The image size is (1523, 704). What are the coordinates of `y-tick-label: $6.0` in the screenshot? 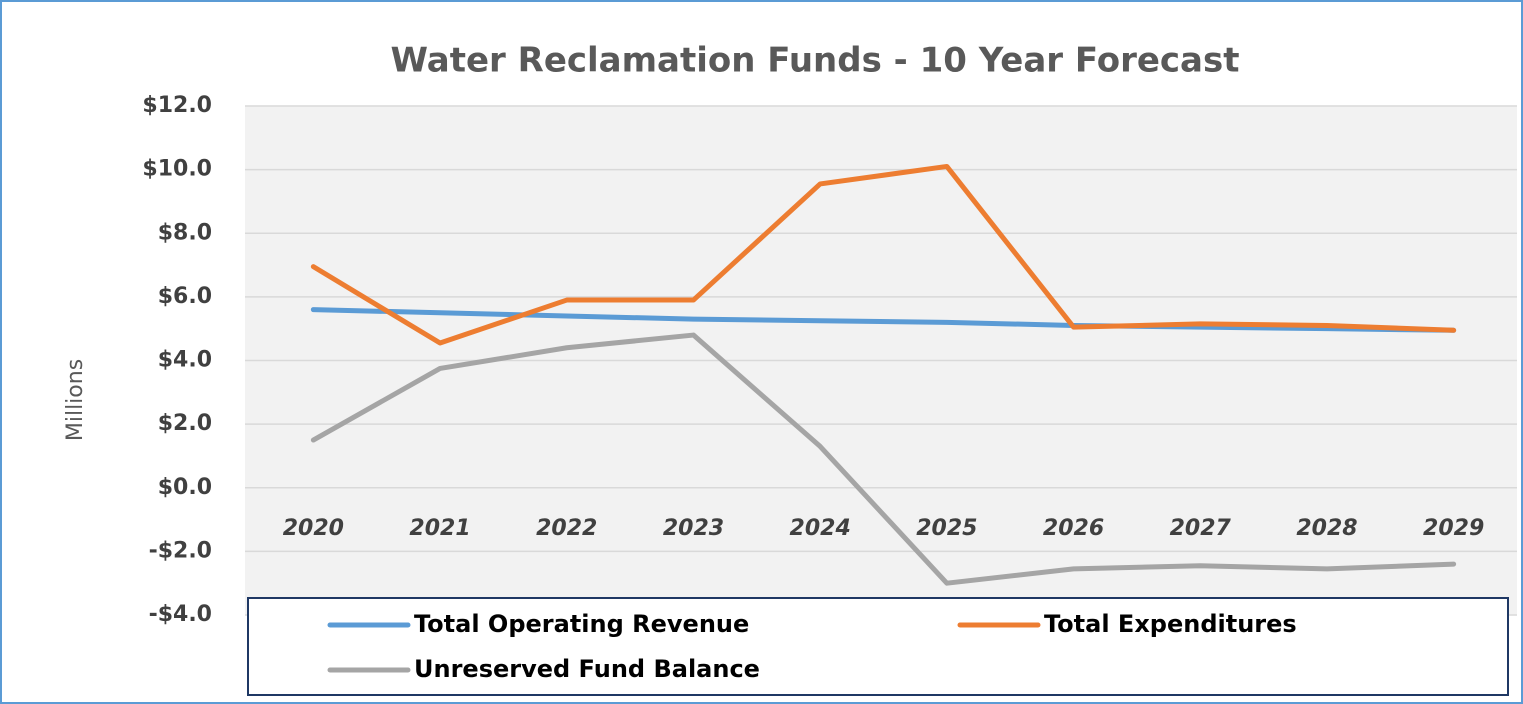 It's located at (185, 296).